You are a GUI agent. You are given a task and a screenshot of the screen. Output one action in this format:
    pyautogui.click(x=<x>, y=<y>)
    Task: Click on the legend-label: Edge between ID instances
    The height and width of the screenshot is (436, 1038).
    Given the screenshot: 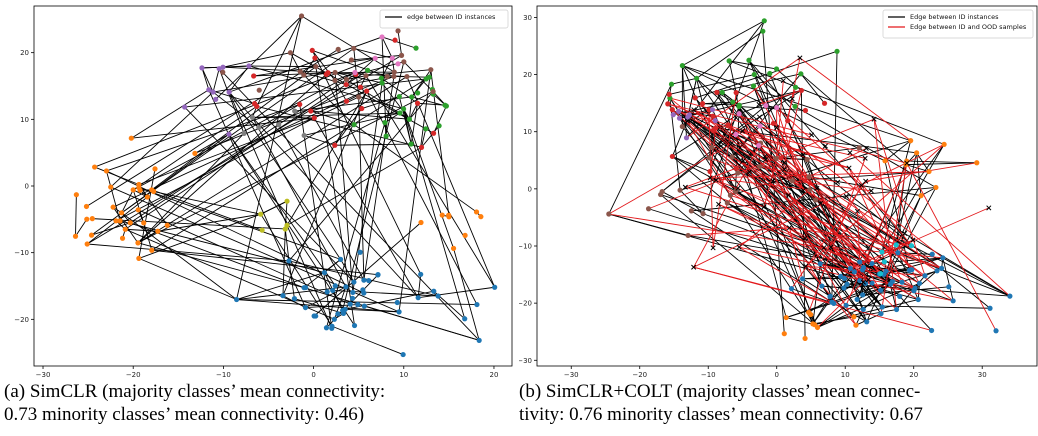 What is the action you would take?
    pyautogui.click(x=954, y=17)
    